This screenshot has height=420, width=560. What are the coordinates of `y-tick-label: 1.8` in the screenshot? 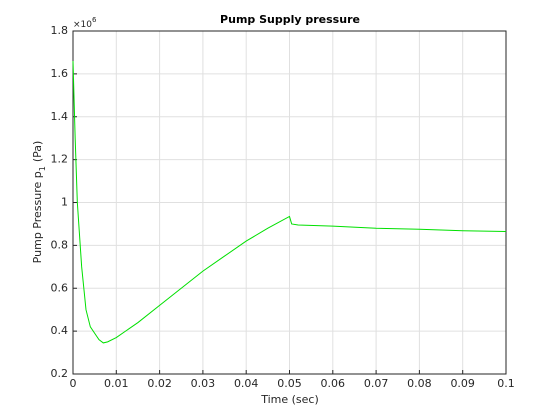 It's located at (60, 30).